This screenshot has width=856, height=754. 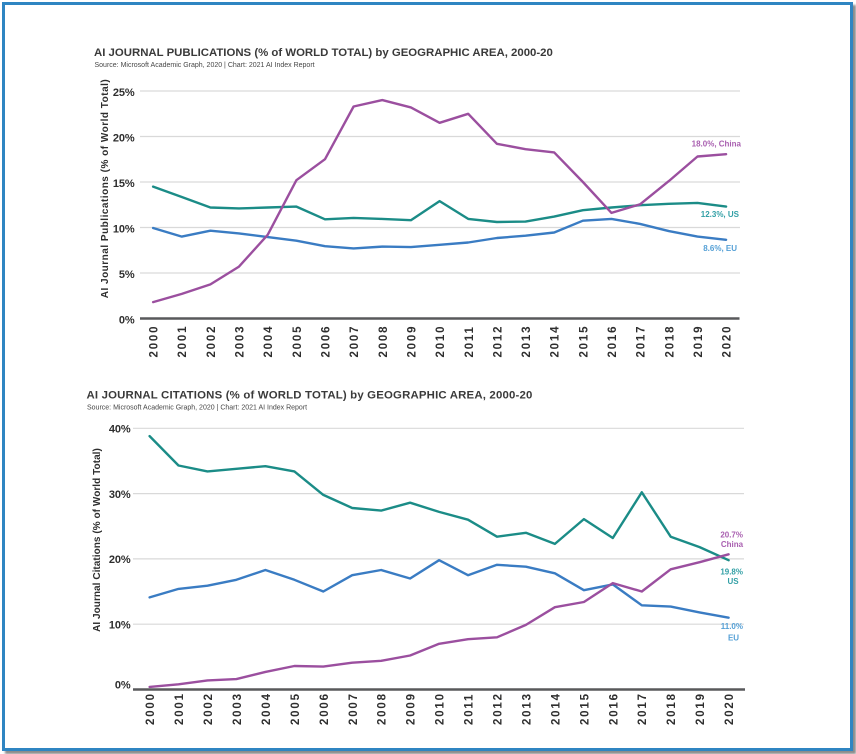 What do you see at coordinates (124, 184) in the screenshot?
I see `svg-text: 15%` at bounding box center [124, 184].